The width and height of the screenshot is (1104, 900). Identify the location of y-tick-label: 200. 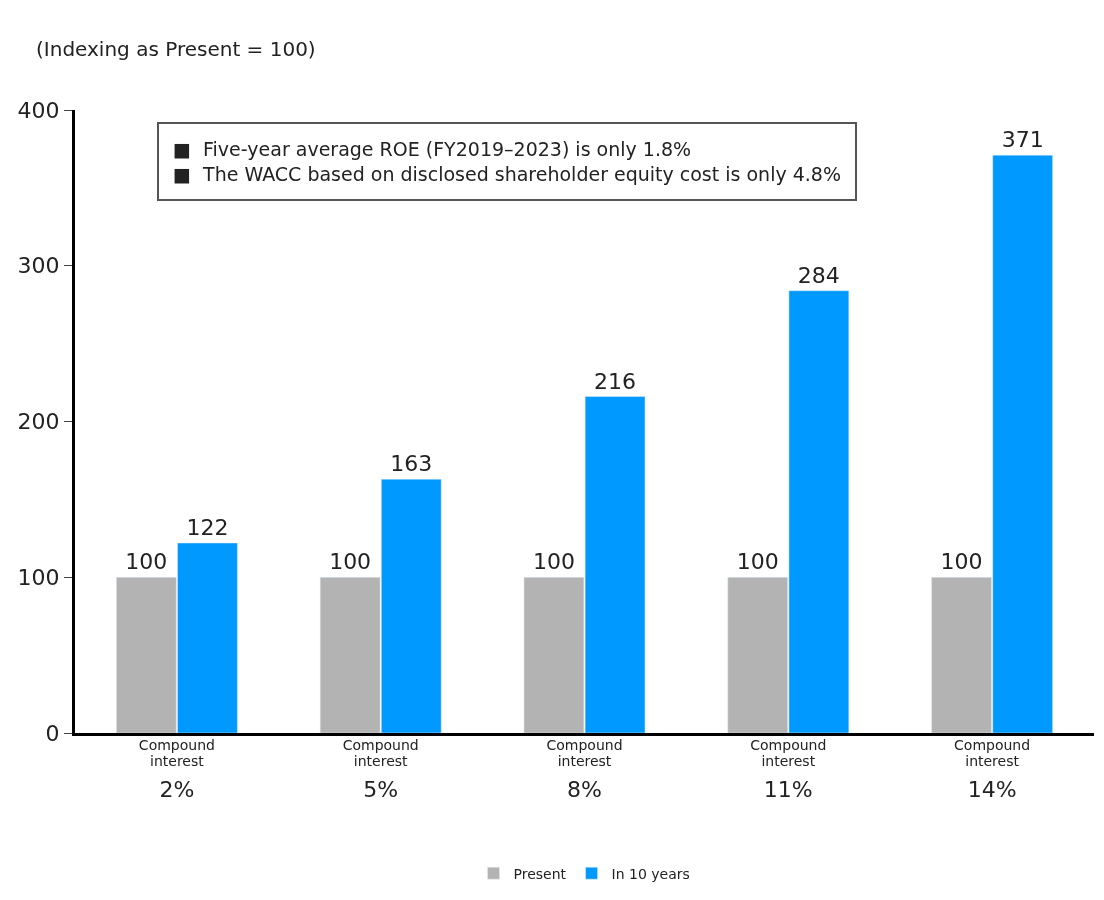
(38, 422).